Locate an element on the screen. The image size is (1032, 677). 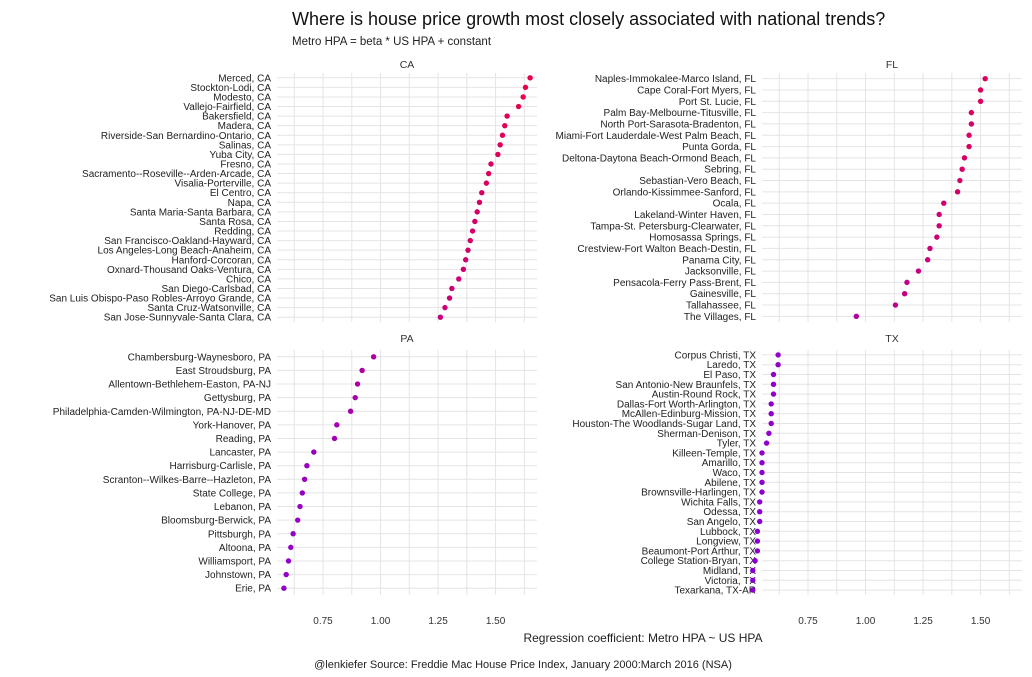
category-label: San Jose-Sunnyvale-Santa Clara, CA is located at coordinates (188, 318).